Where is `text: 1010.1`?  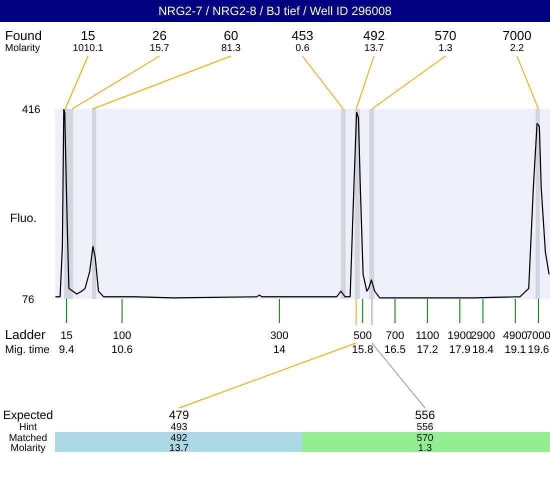 text: 1010.1 is located at coordinates (88, 48).